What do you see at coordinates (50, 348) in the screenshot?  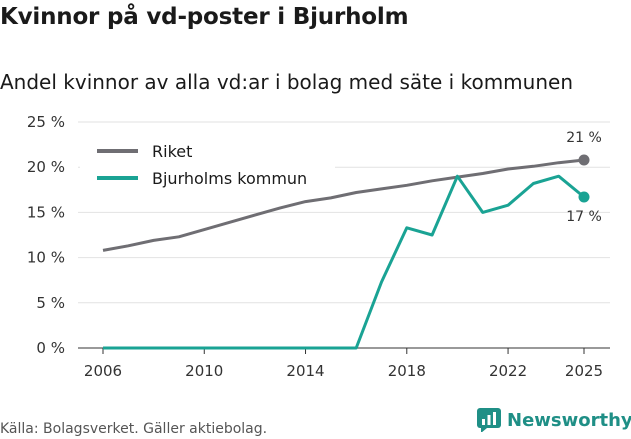 I see `y-tick-label: 0 %` at bounding box center [50, 348].